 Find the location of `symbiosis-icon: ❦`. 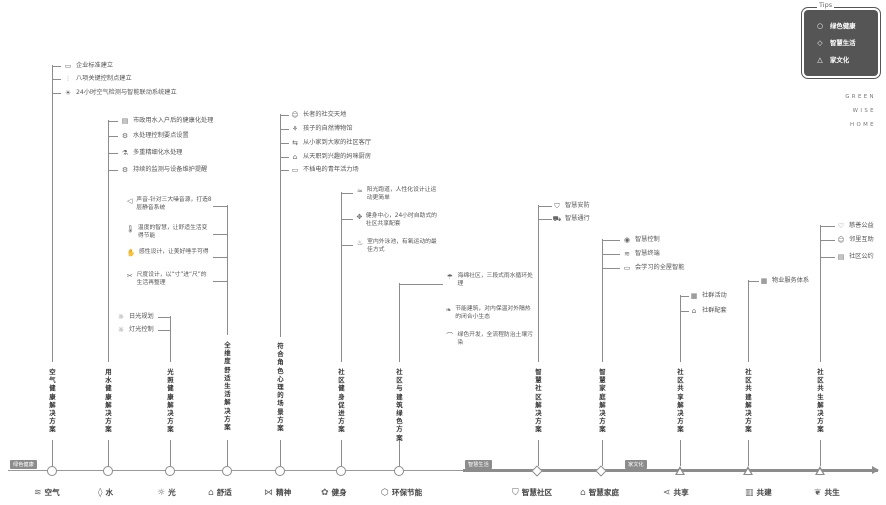

symbiosis-icon: ❦ is located at coordinates (818, 492).